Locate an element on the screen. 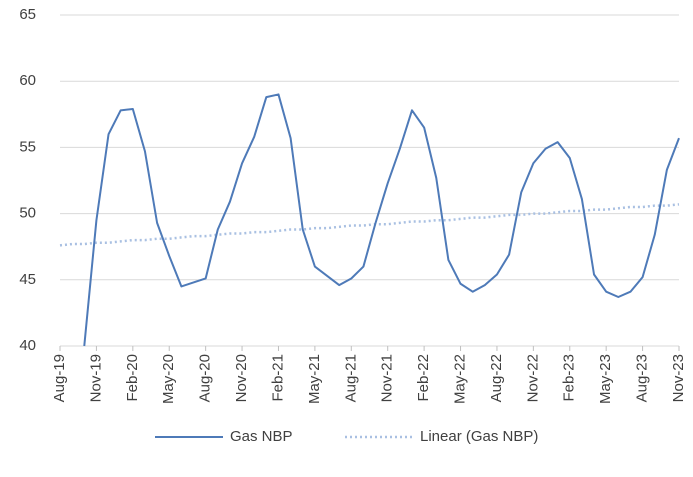  series-line is located at coordinates (369, 225).